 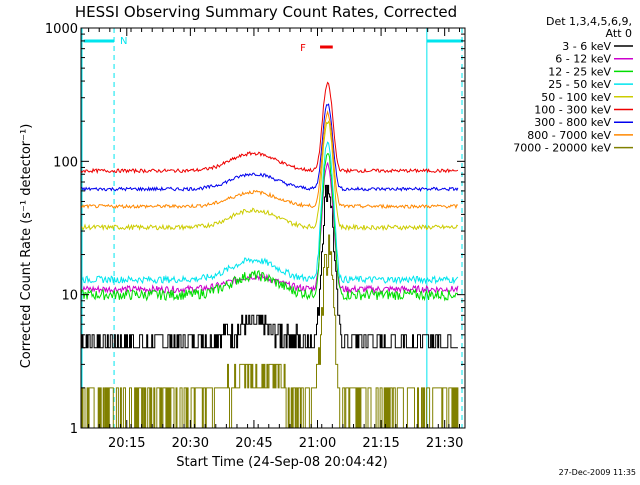 What do you see at coordinates (569, 135) in the screenshot?
I see `legend-label-7: 800 - 7000 keV` at bounding box center [569, 135].